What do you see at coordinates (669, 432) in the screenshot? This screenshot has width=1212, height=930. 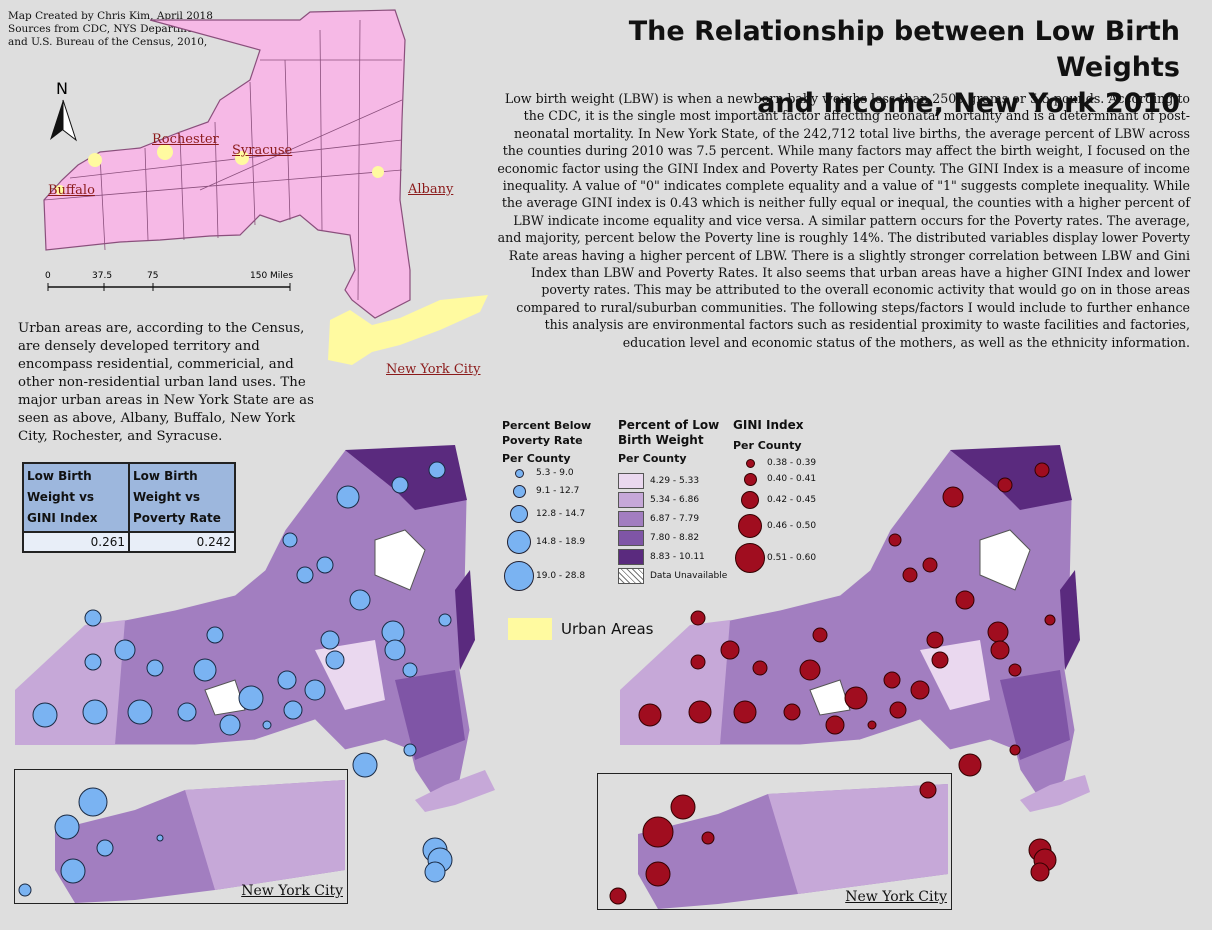 I see `legend-title: Percent of Low Birth Weight` at bounding box center [669, 432].